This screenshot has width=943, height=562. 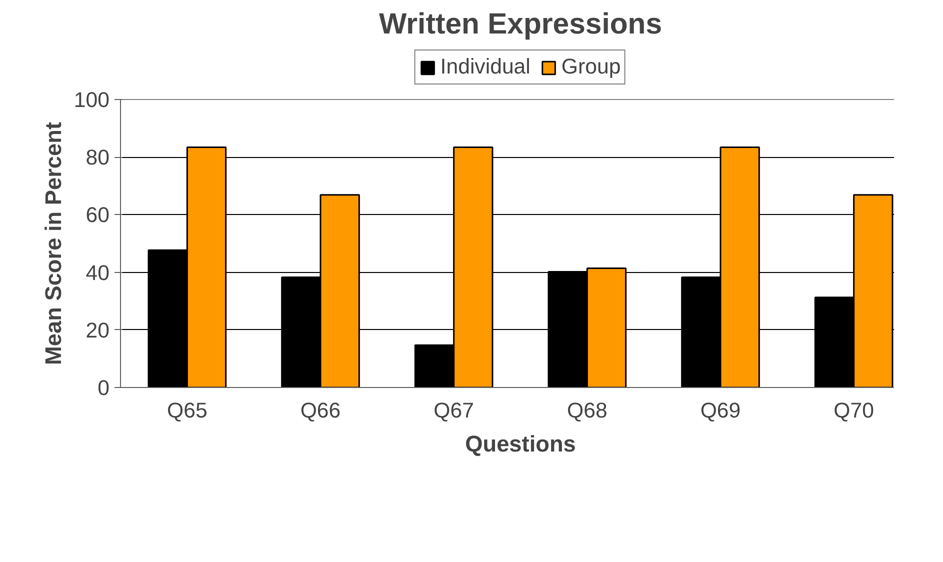 I want to click on y-tick-label: 60, so click(x=98, y=215).